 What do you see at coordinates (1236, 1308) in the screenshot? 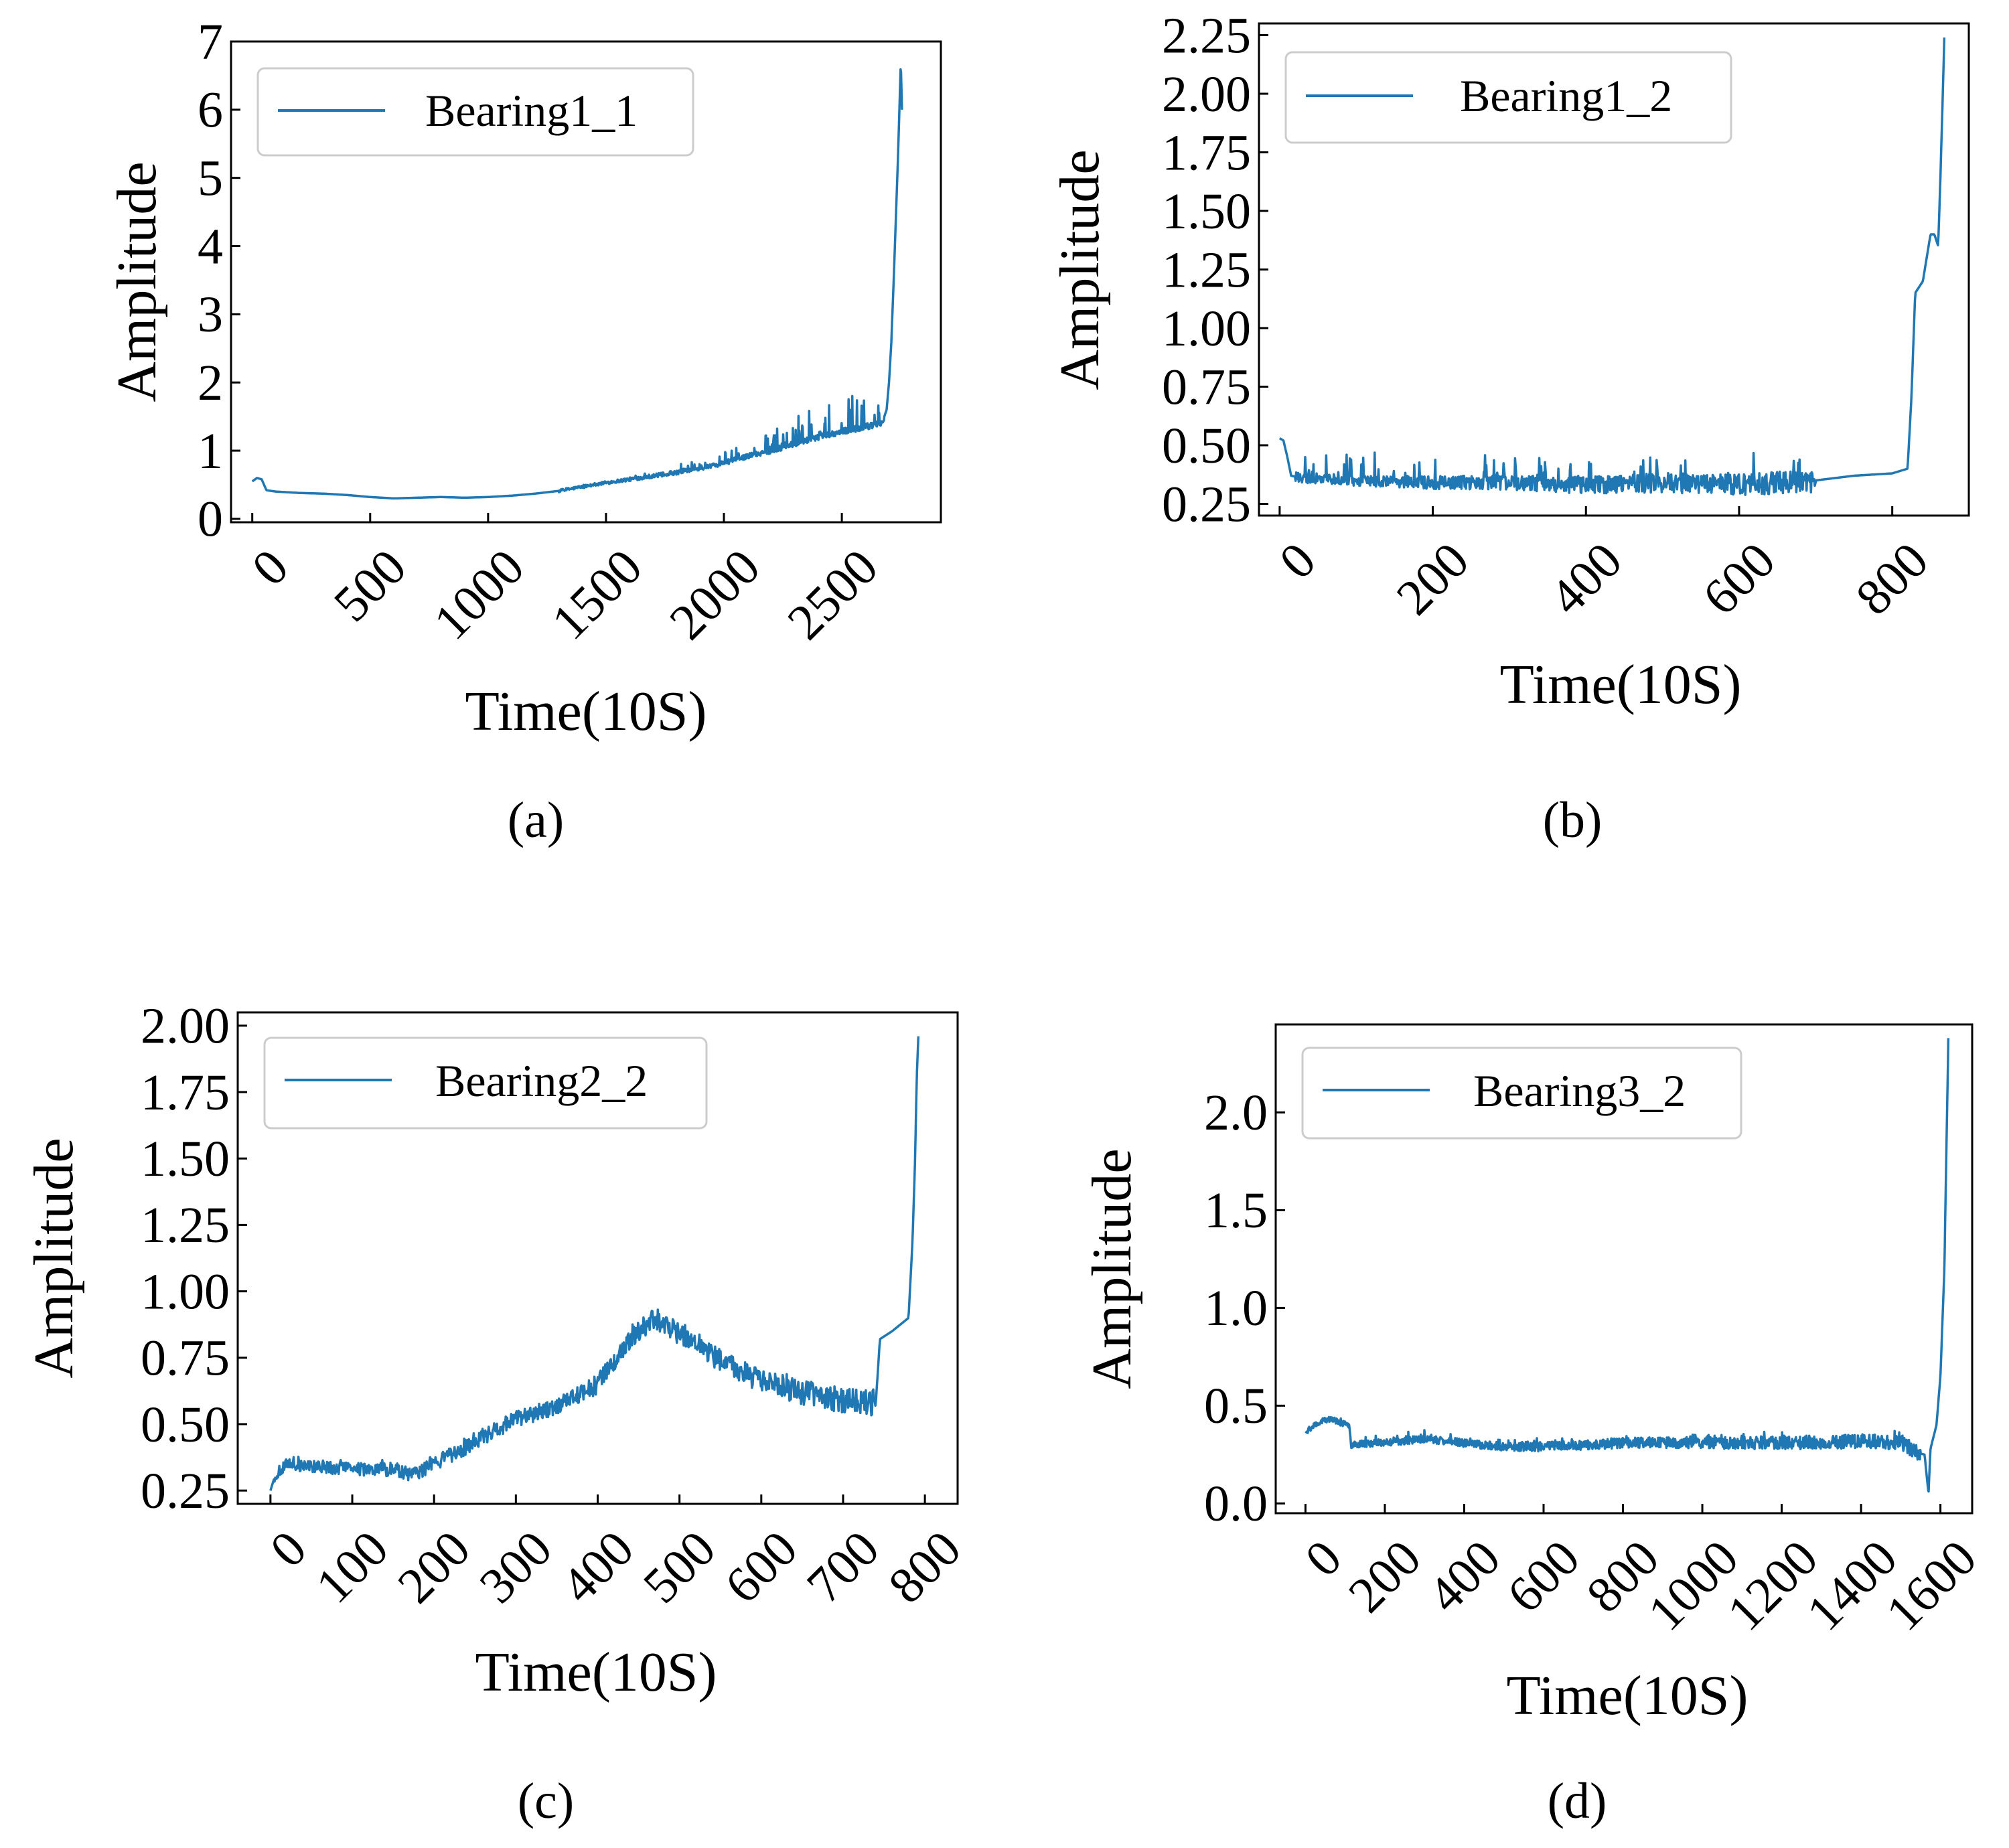
I see `y-tick-label: 1.0` at bounding box center [1236, 1308].